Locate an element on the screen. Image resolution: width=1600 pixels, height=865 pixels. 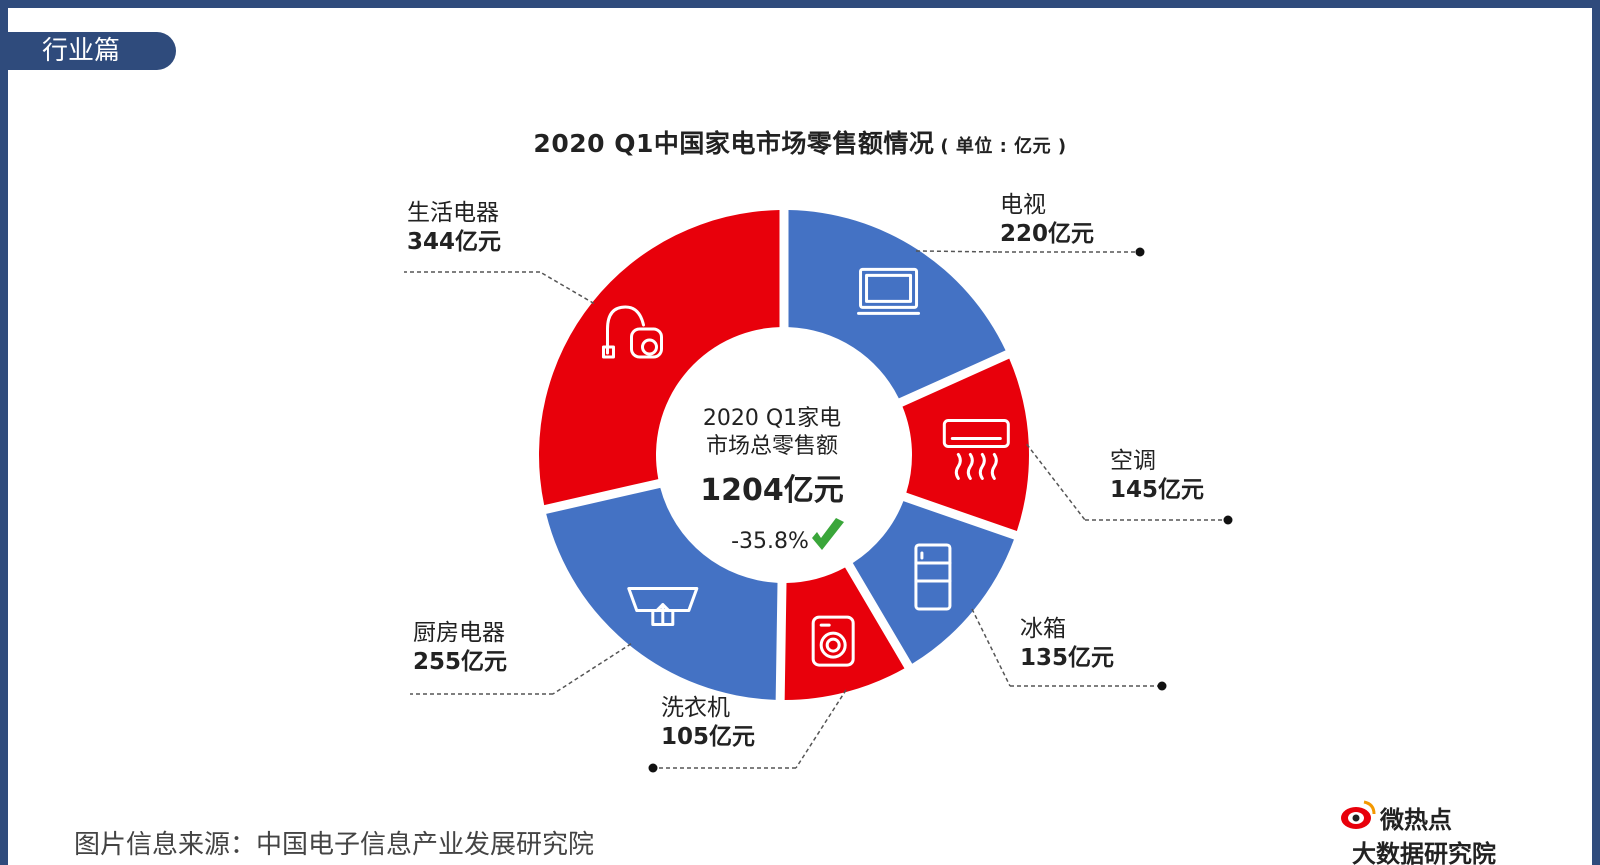
chart-unit-note: ( 单位 : 亿元 ) is located at coordinates (1003, 146).